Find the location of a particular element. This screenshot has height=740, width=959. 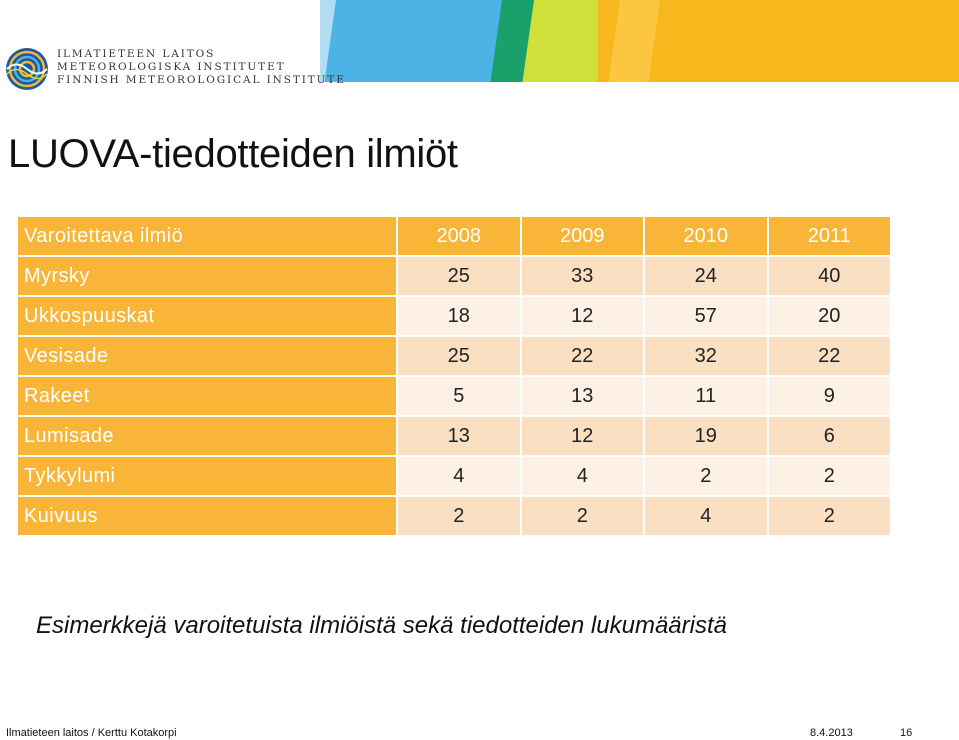

table-row: Lumisade 13 12 19 6 is located at coordinates (454, 437).